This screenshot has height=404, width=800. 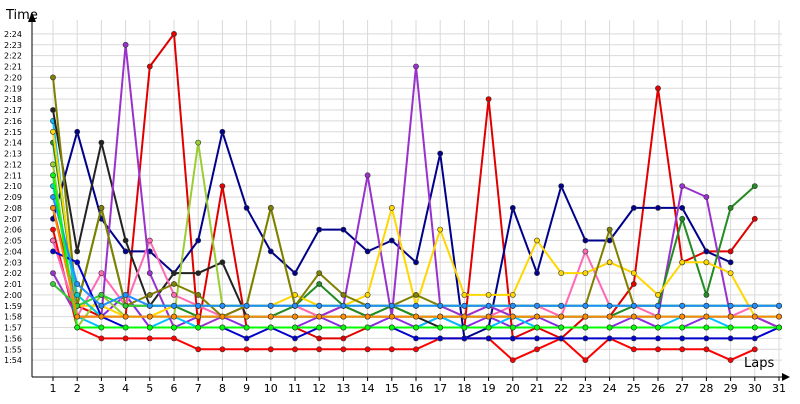 What do you see at coordinates (416, 388) in the screenshot?
I see `x-tick-label: 16` at bounding box center [416, 388].